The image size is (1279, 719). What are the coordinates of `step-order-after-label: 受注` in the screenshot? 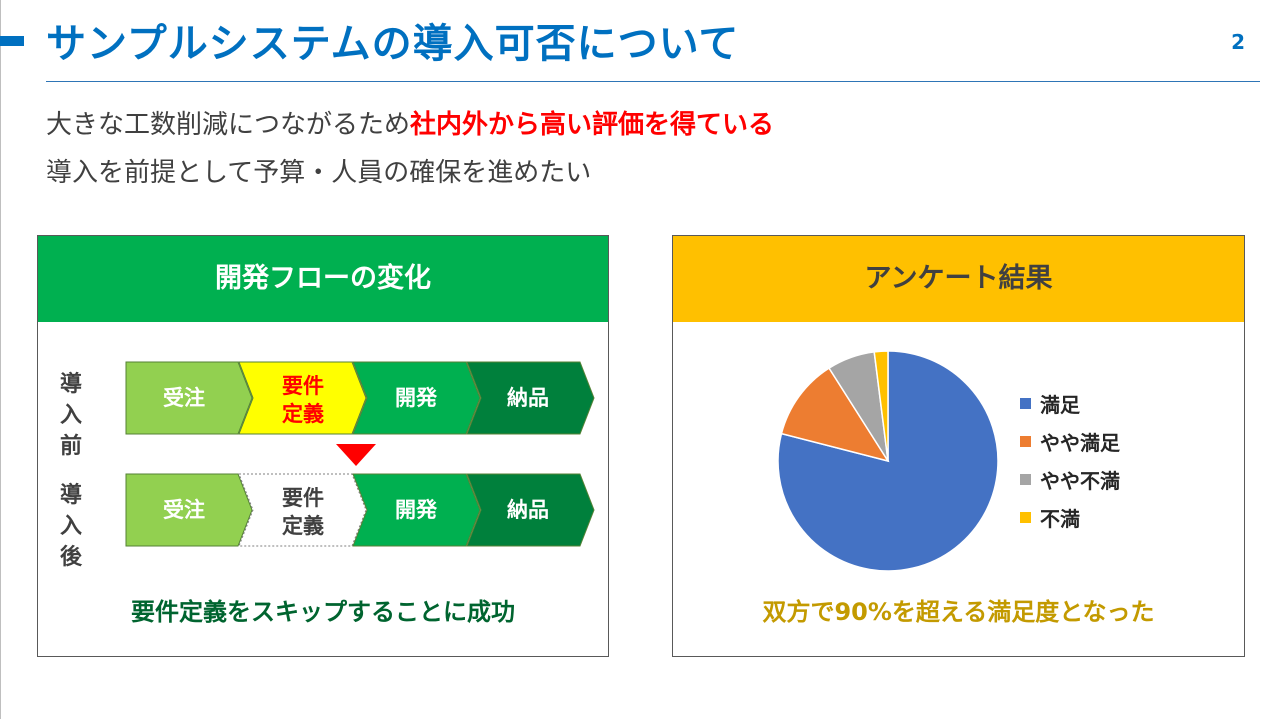 It's located at (184, 510).